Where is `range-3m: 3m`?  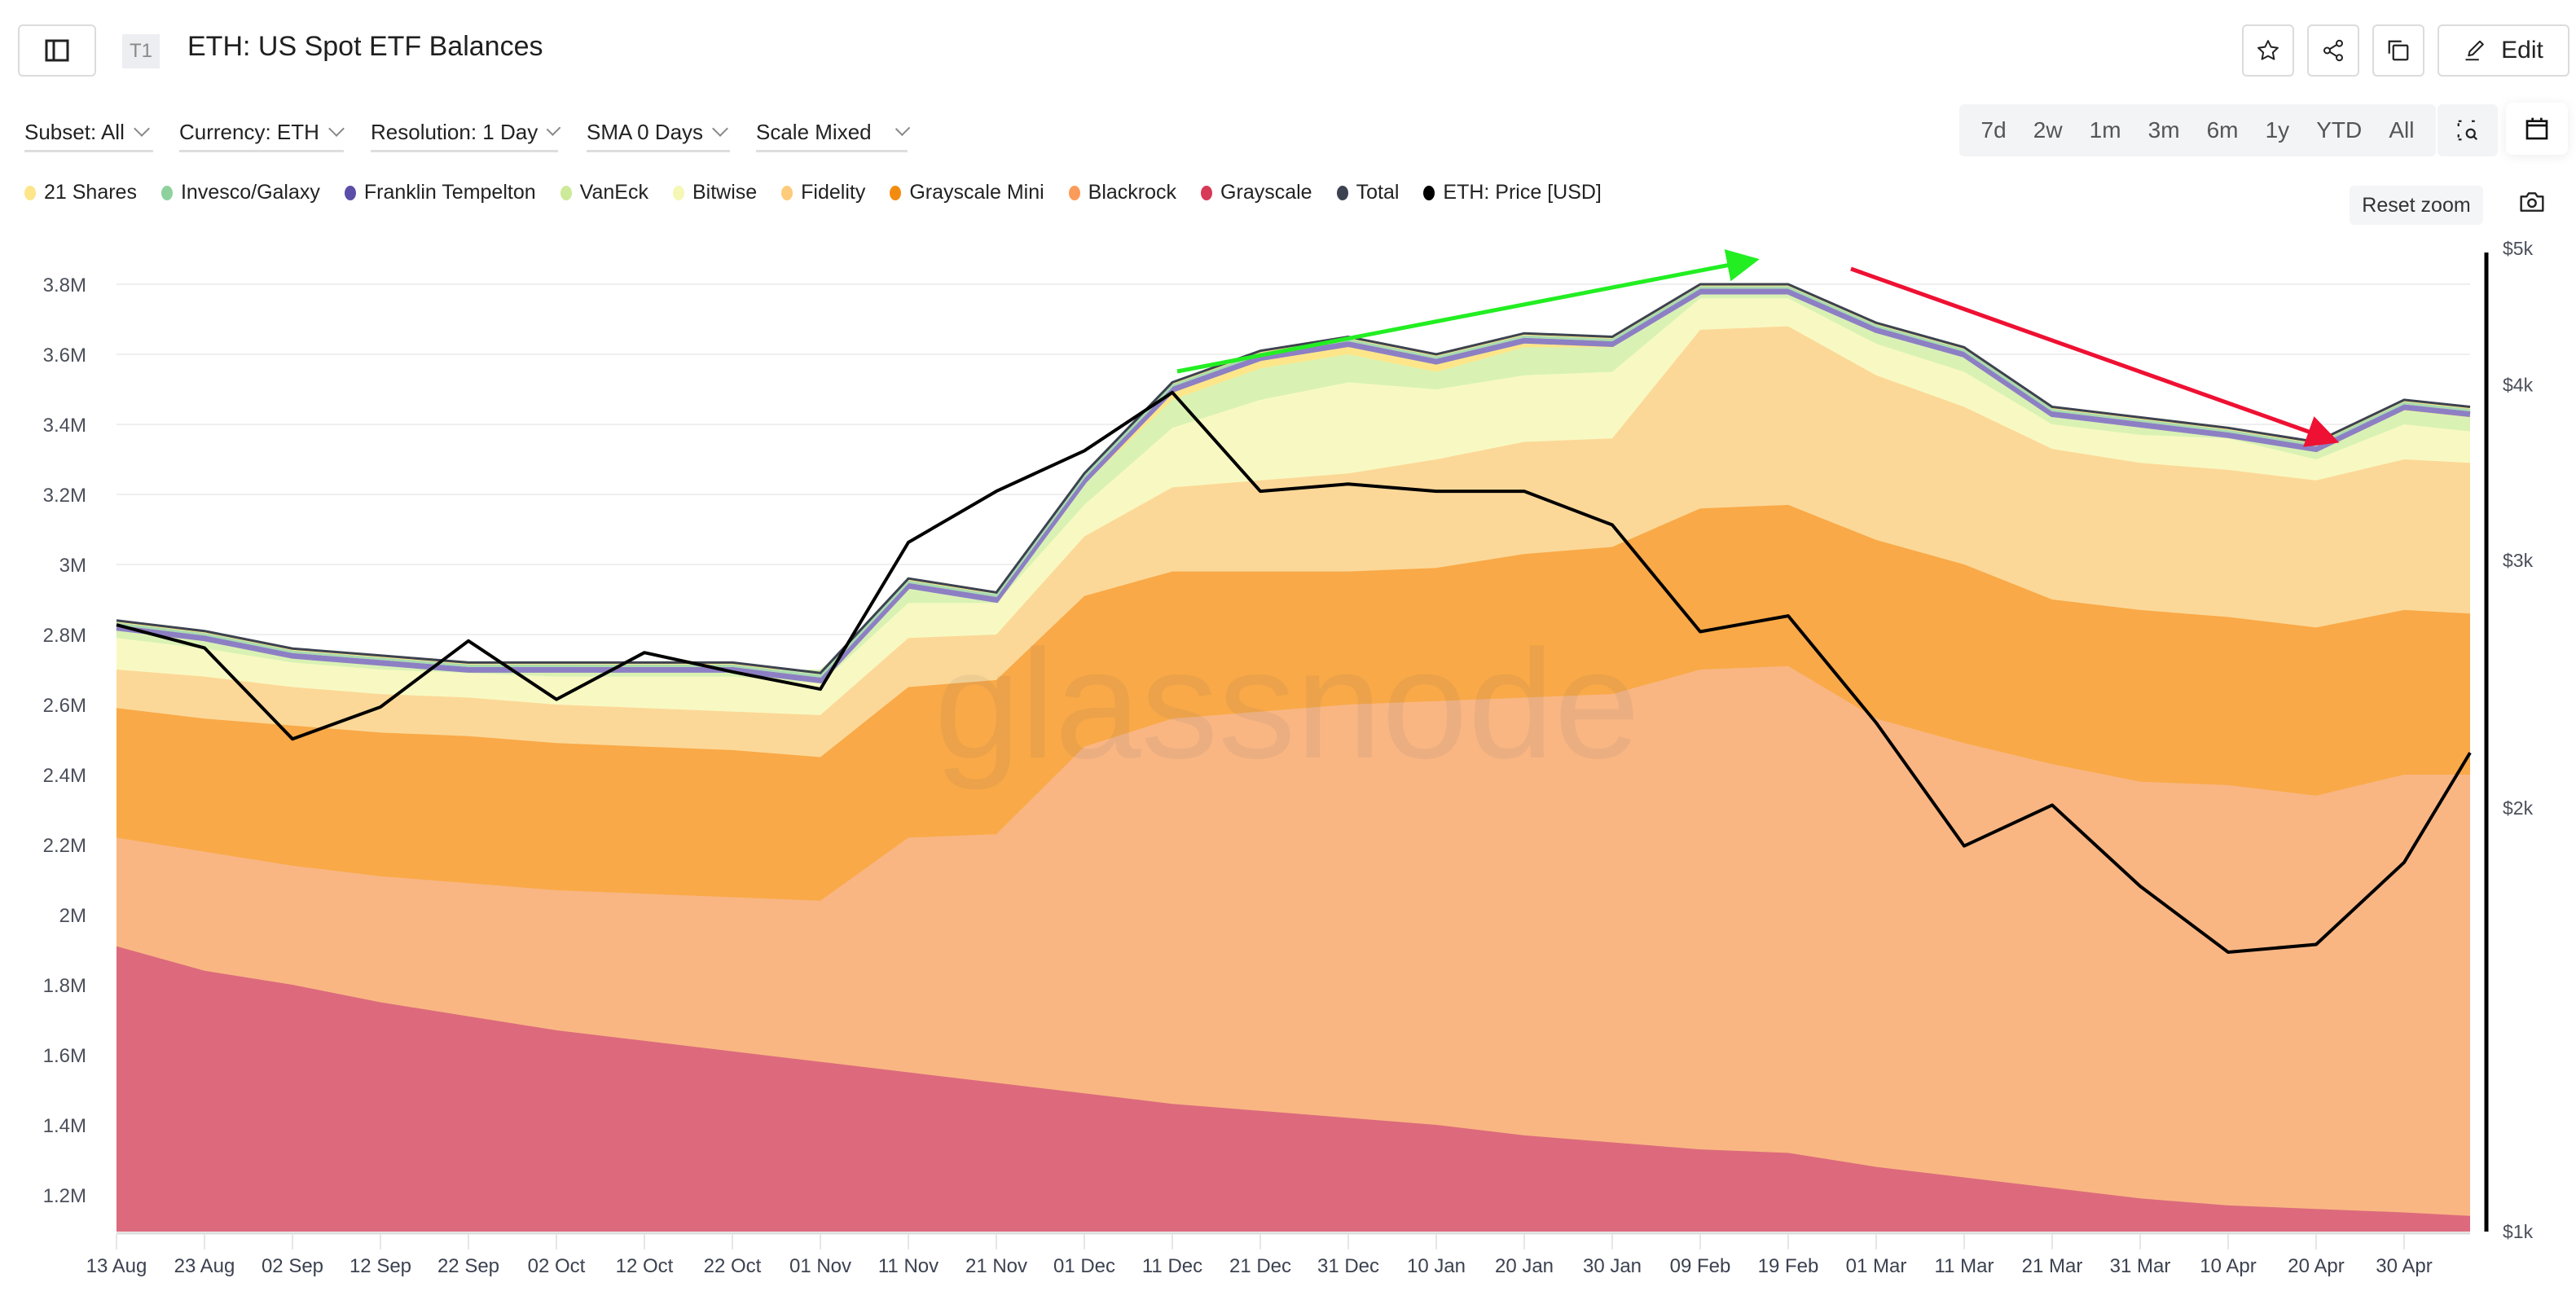
range-3m: 3m is located at coordinates (2163, 130).